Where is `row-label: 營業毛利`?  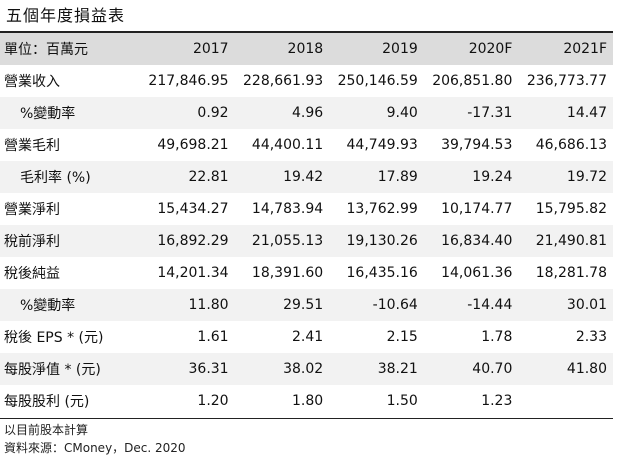 row-label: 營業毛利 is located at coordinates (32, 146).